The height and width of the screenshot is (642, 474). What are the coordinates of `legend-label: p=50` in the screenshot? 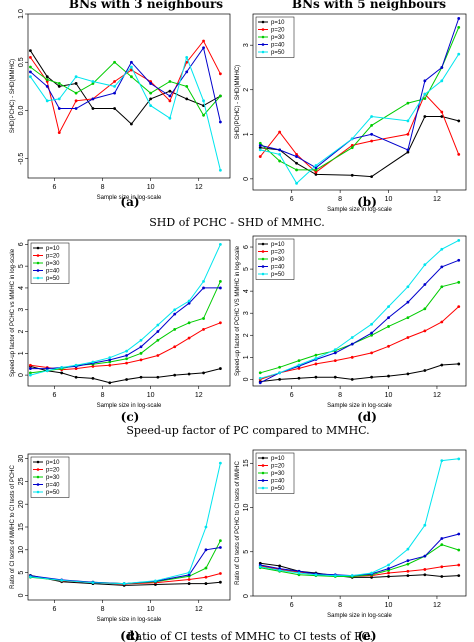 It's located at (53, 493).